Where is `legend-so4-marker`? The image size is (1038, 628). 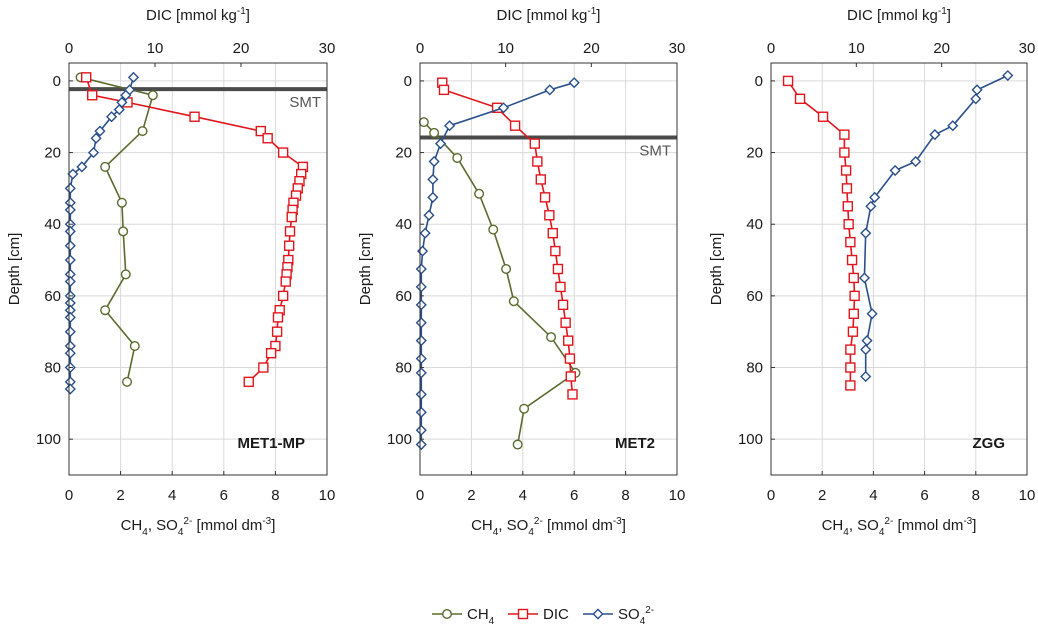
legend-so4-marker is located at coordinates (598, 614).